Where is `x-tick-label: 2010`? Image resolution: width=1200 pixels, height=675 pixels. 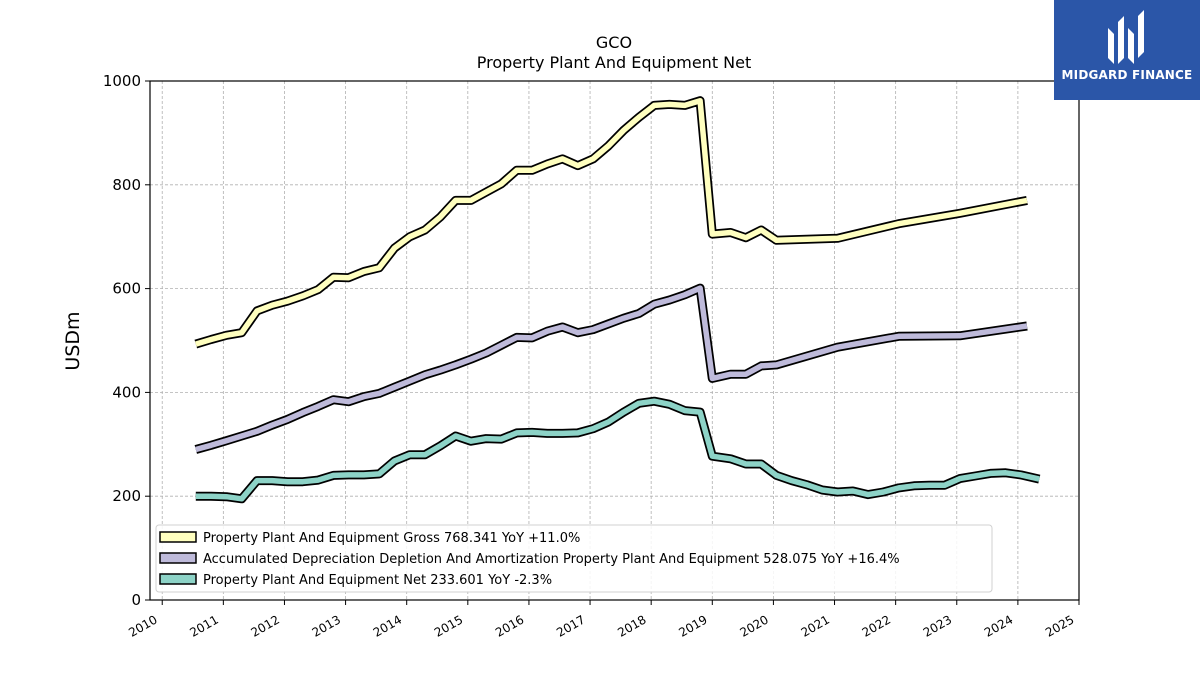
x-tick-label: 2010 is located at coordinates (142, 625).